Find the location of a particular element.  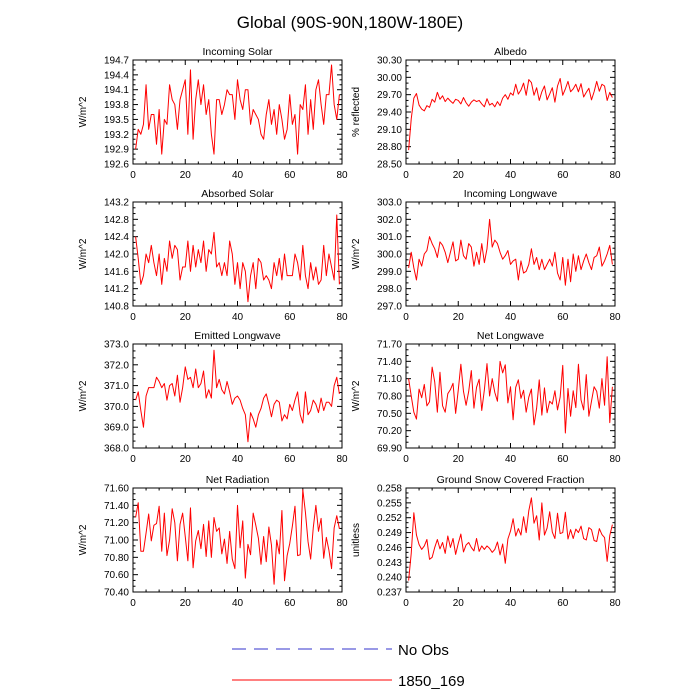

y-tick-label: 0.243 is located at coordinates (389, 563).